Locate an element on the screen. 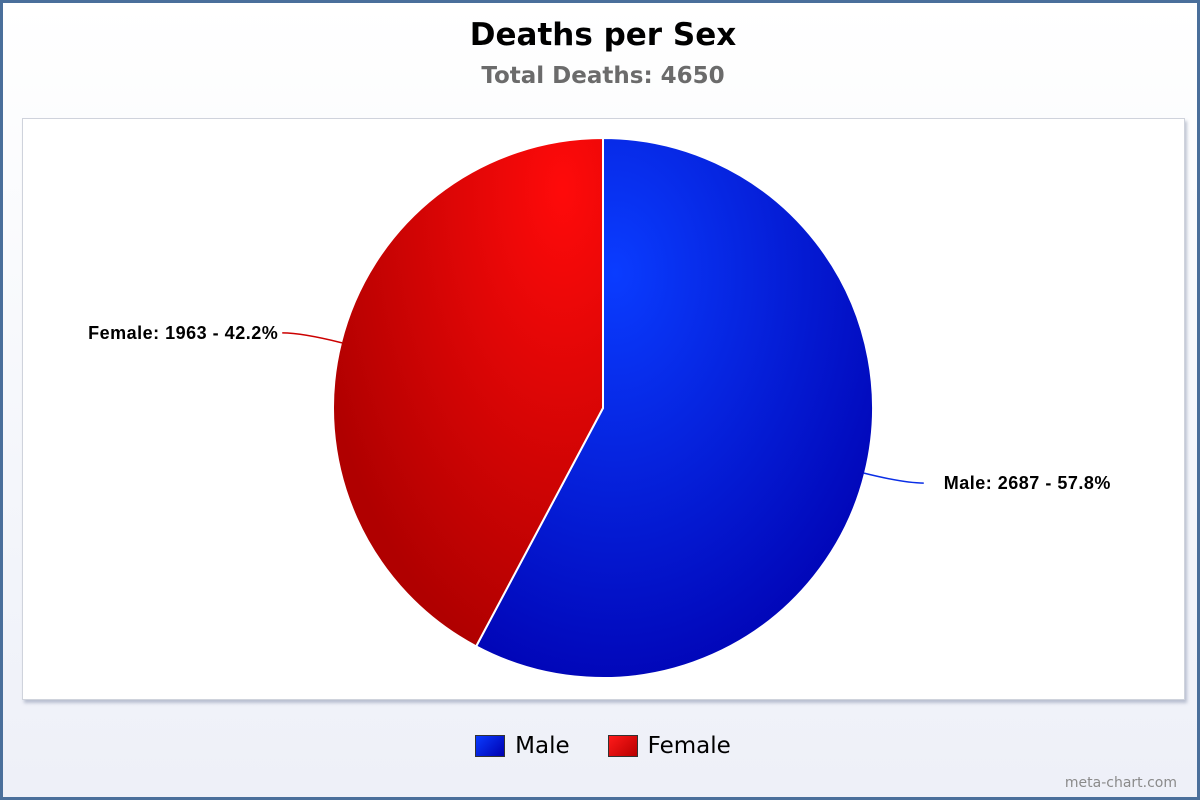  credit-text: meta-chart.com is located at coordinates (1120, 783).